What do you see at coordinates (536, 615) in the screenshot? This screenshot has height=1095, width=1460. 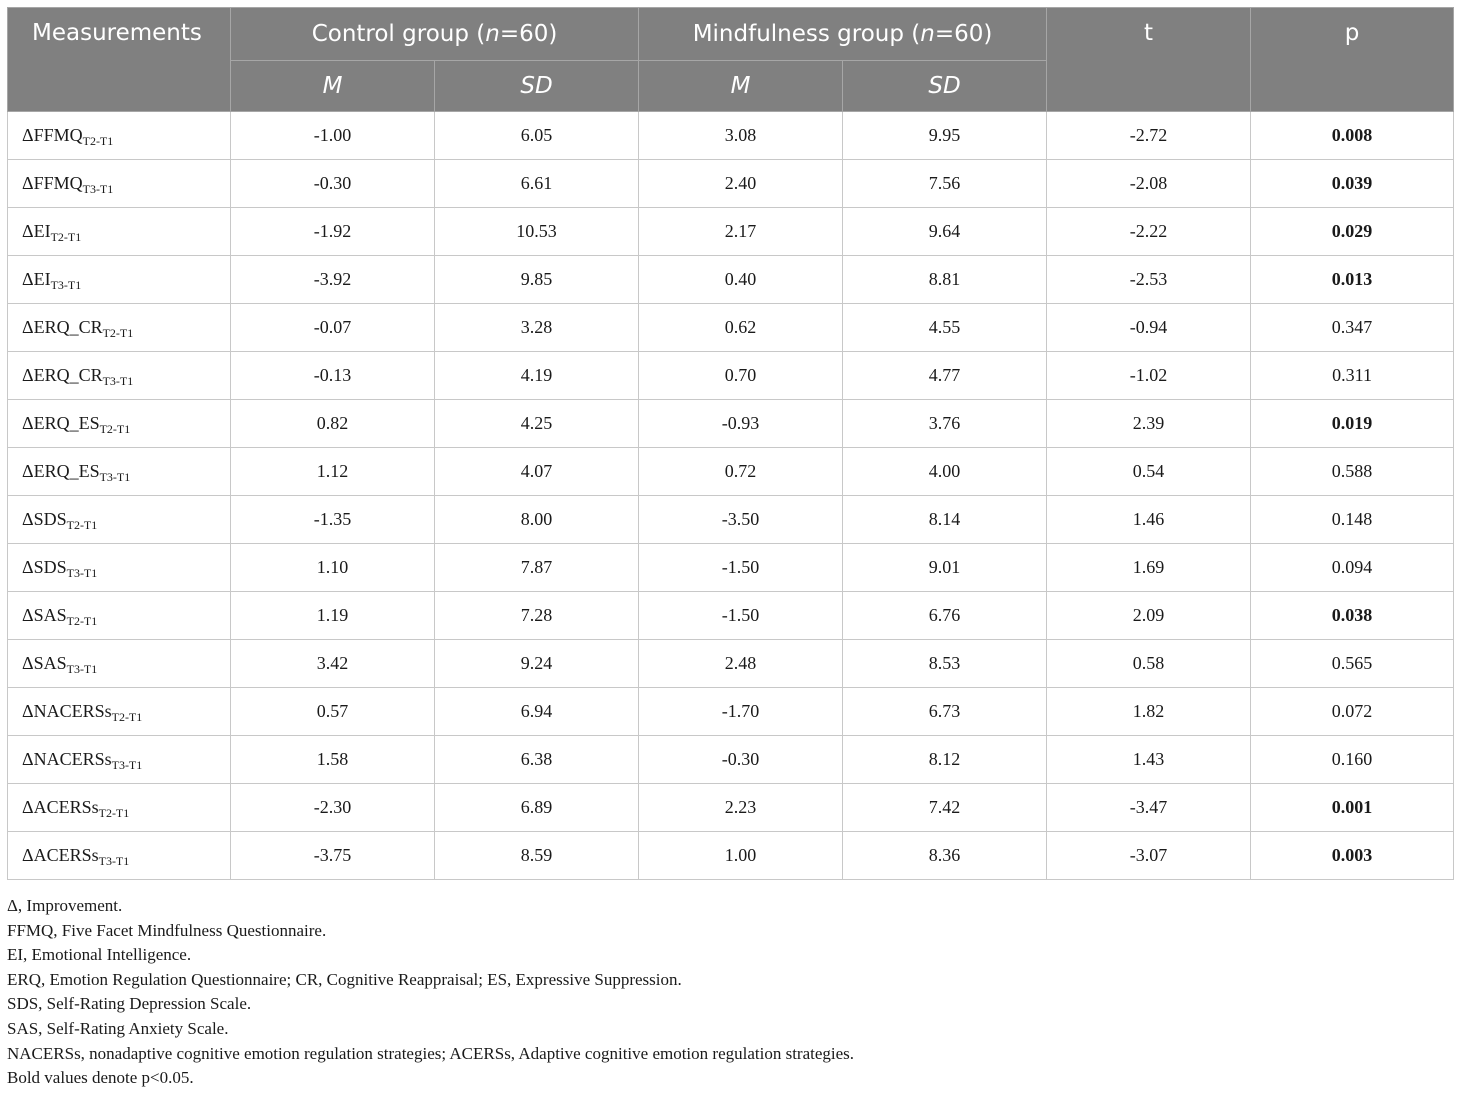 I see `cell-control-sd: 7.28` at bounding box center [536, 615].